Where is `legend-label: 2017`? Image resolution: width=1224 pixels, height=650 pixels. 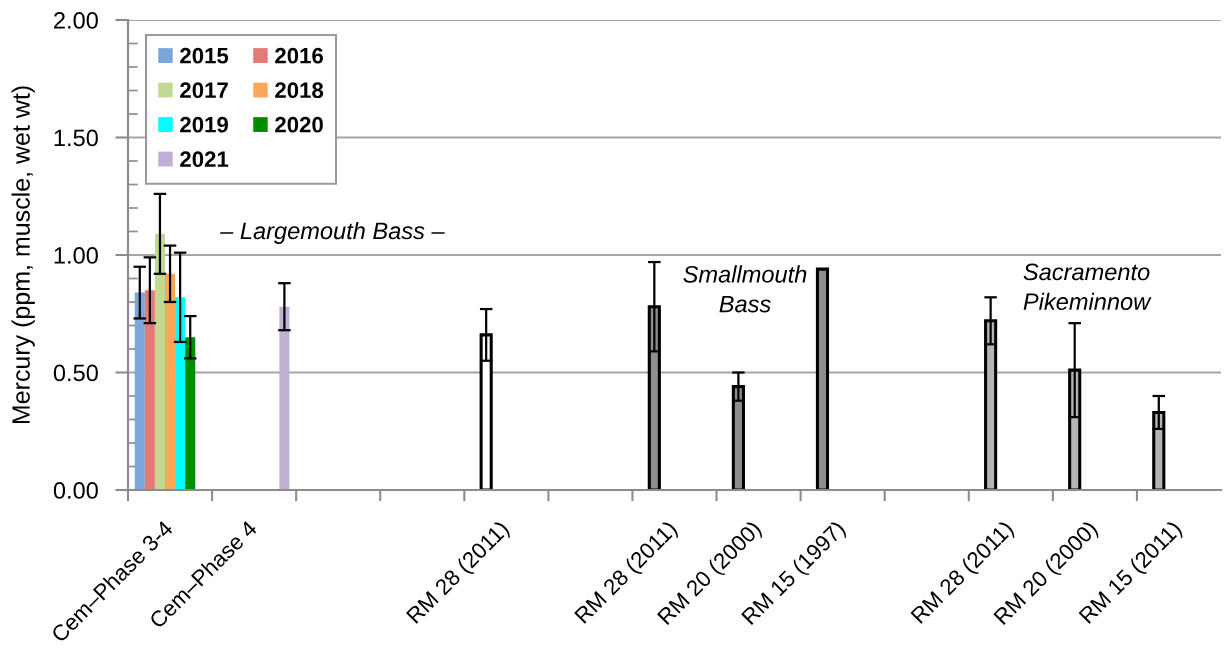
legend-label: 2017 is located at coordinates (204, 90).